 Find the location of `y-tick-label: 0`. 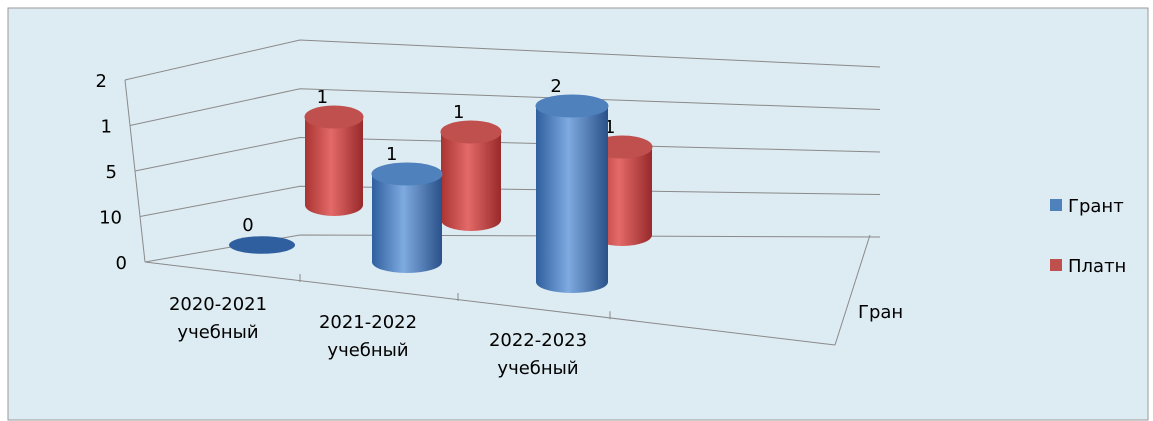

y-tick-label: 0 is located at coordinates (121, 263).